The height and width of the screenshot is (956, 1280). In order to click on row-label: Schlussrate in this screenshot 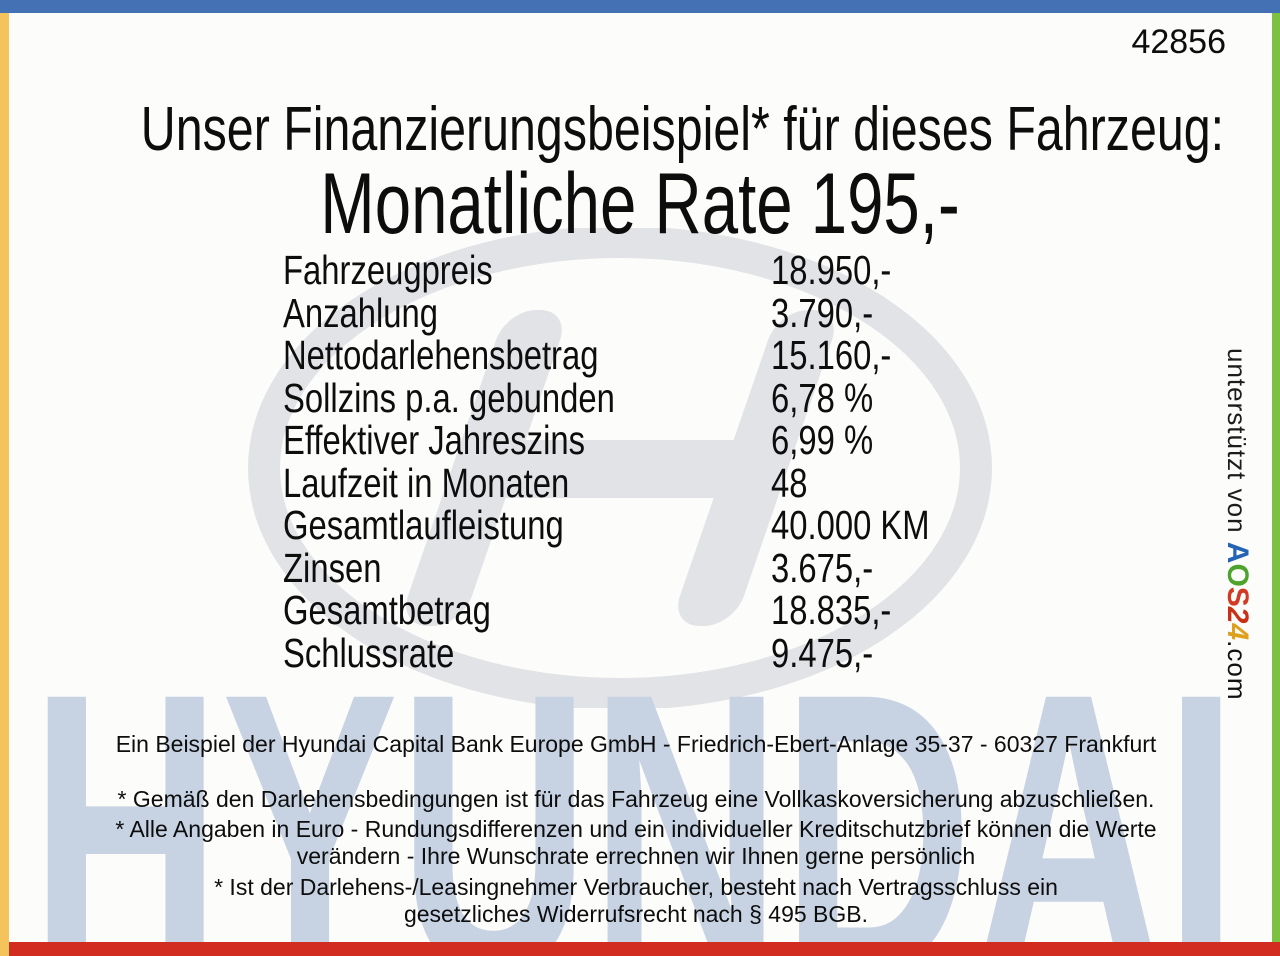, I will do `click(369, 652)`.